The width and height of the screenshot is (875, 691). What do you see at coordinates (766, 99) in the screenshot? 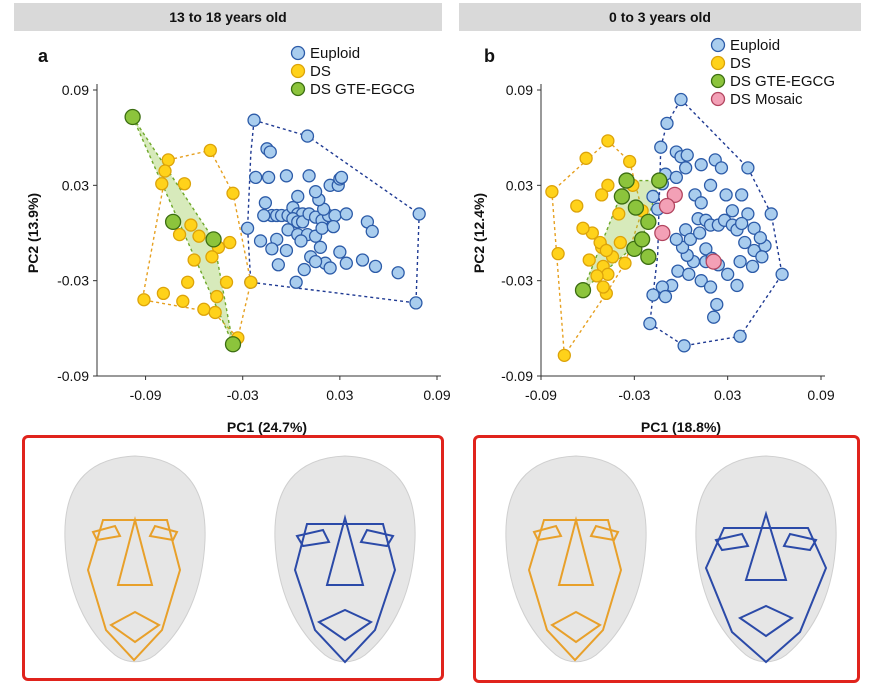
I see `legend-label-mosaic: DS Mosaic` at bounding box center [766, 99].